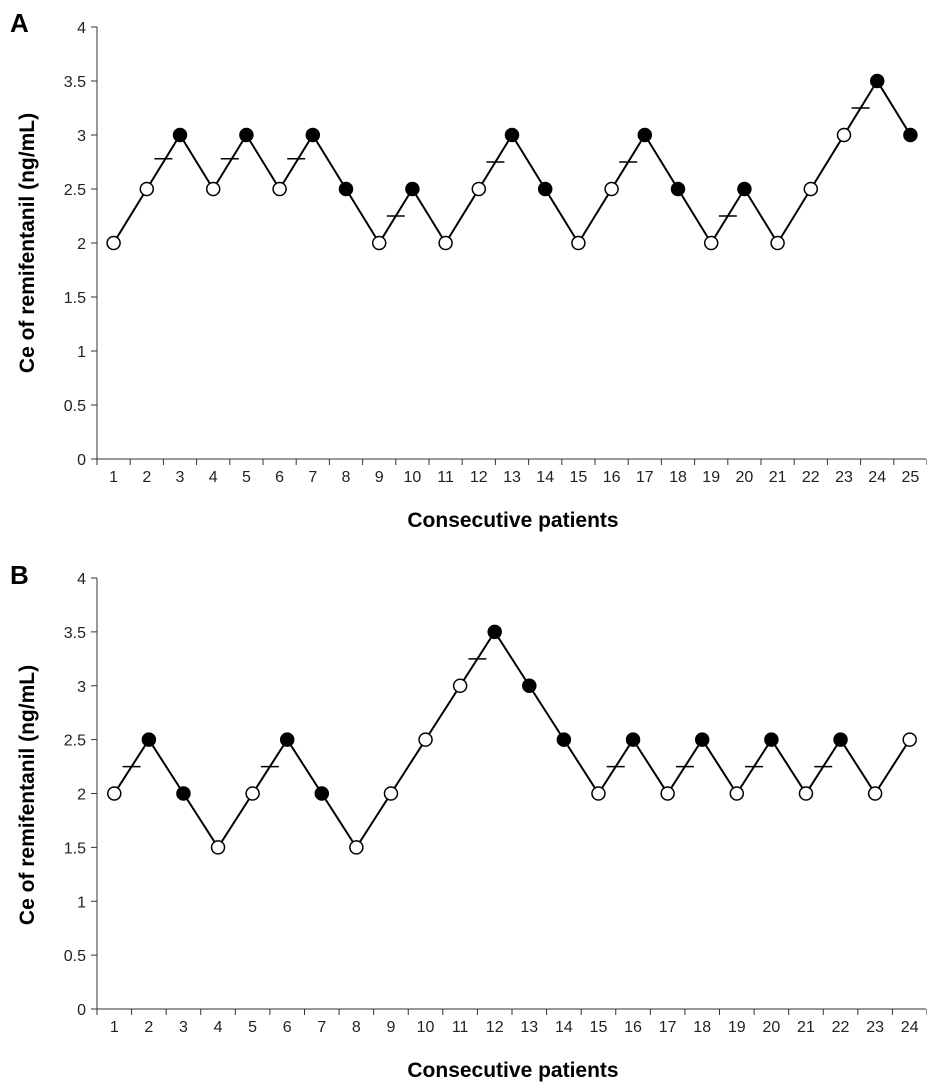 The height and width of the screenshot is (1090, 927). I want to click on x-tick-label-b: 1, so click(114, 1027).